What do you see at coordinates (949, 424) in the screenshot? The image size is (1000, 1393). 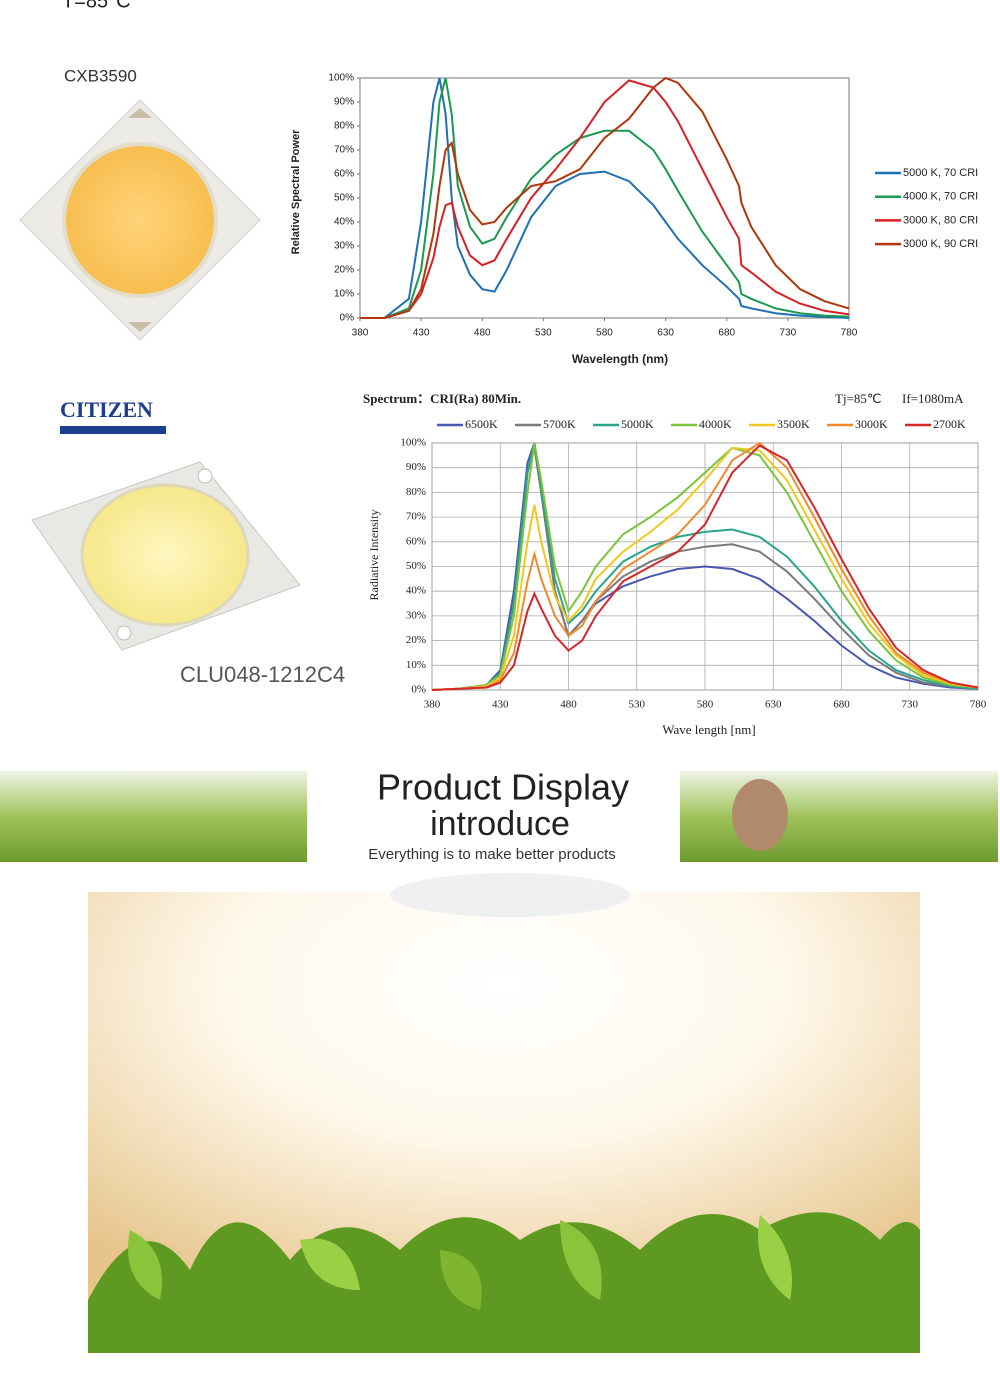 I see `legend-label: 2700K` at bounding box center [949, 424].